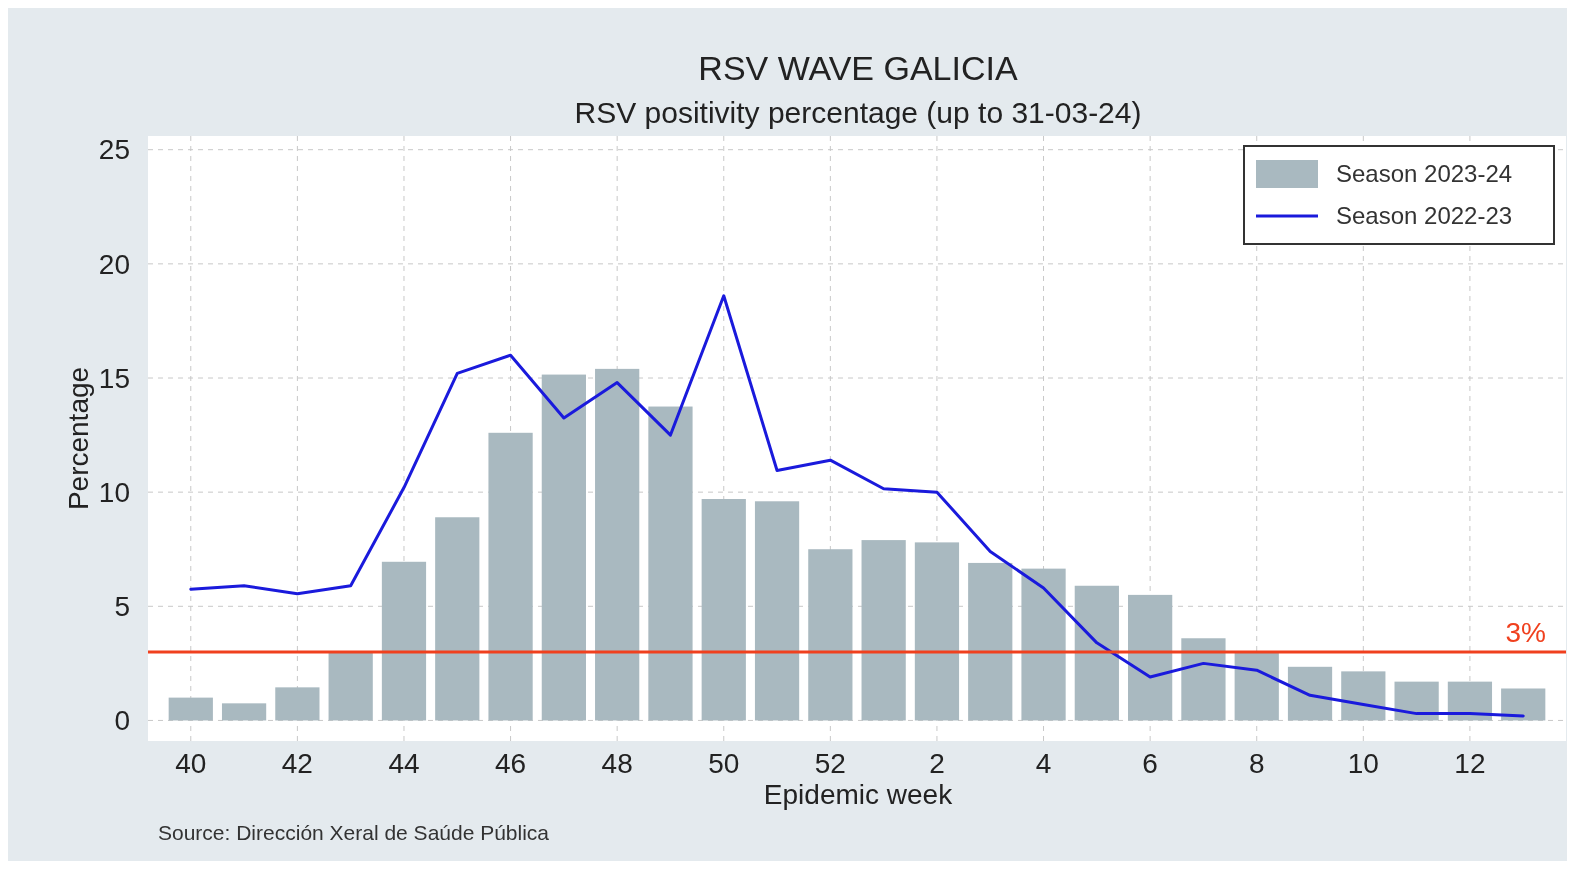  I want to click on source-note: Source: Dirección Xeral de Saúde Pública, so click(354, 832).